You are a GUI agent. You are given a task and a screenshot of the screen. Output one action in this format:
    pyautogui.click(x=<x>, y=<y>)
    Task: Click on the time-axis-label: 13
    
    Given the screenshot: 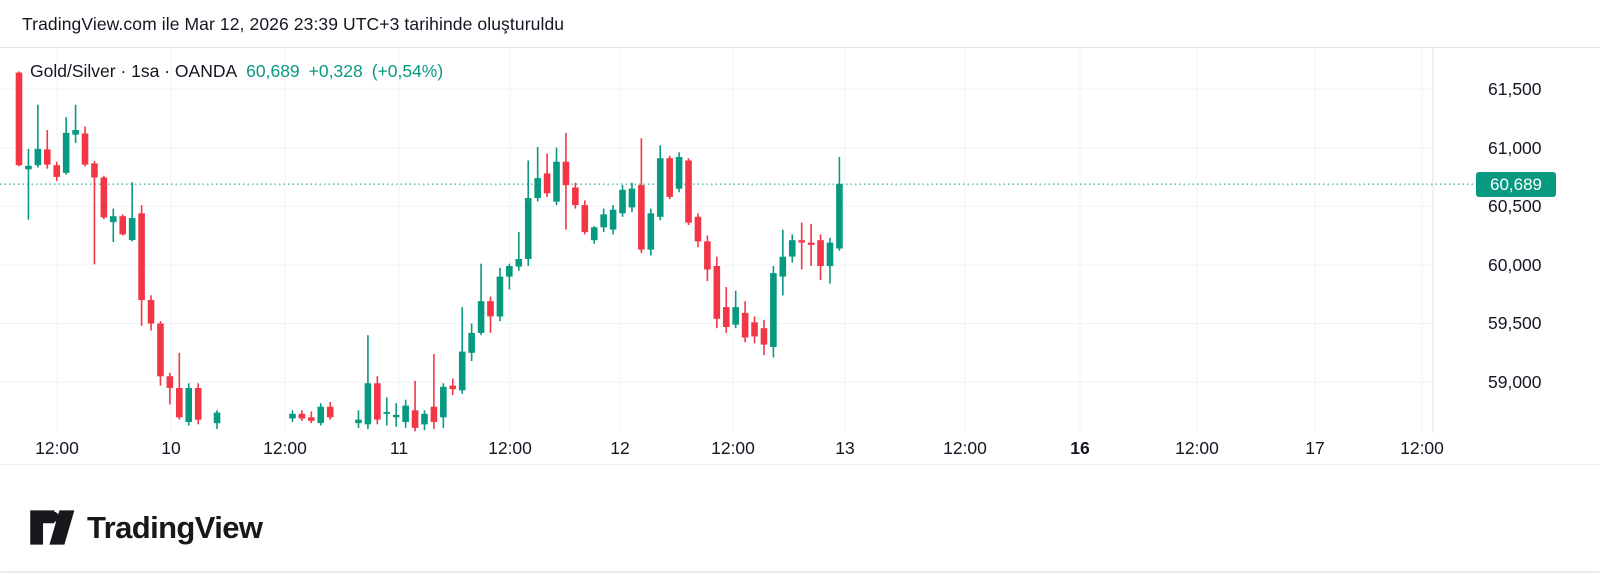 What is the action you would take?
    pyautogui.click(x=845, y=448)
    